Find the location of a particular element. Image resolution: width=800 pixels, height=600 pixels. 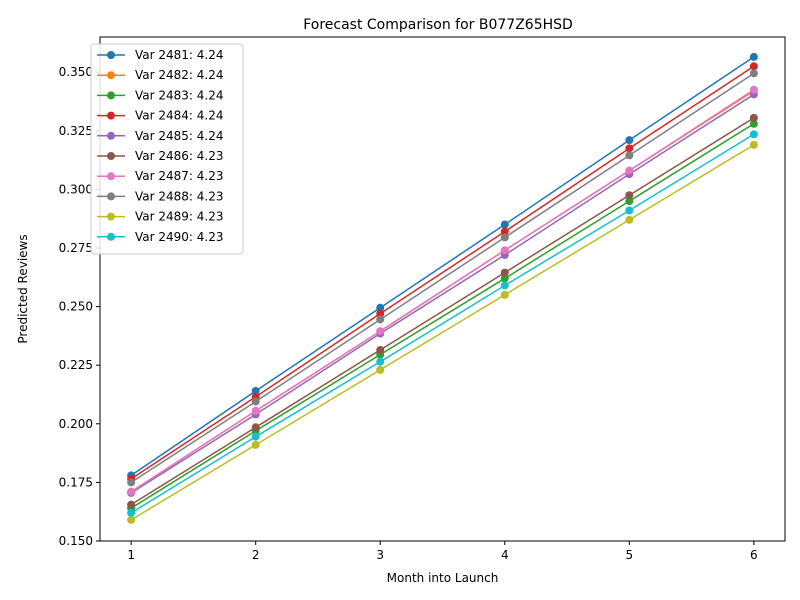

x-tick-label: 1 is located at coordinates (131, 555).